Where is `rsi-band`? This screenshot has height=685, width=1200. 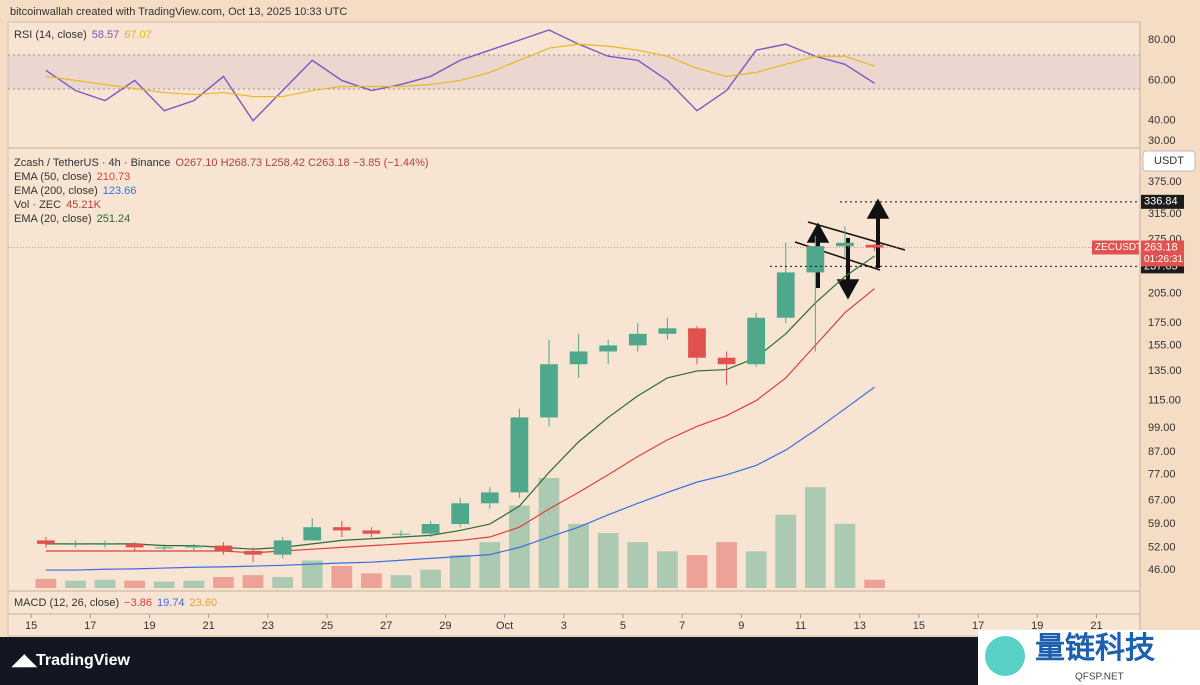 rsi-band is located at coordinates (574, 72).